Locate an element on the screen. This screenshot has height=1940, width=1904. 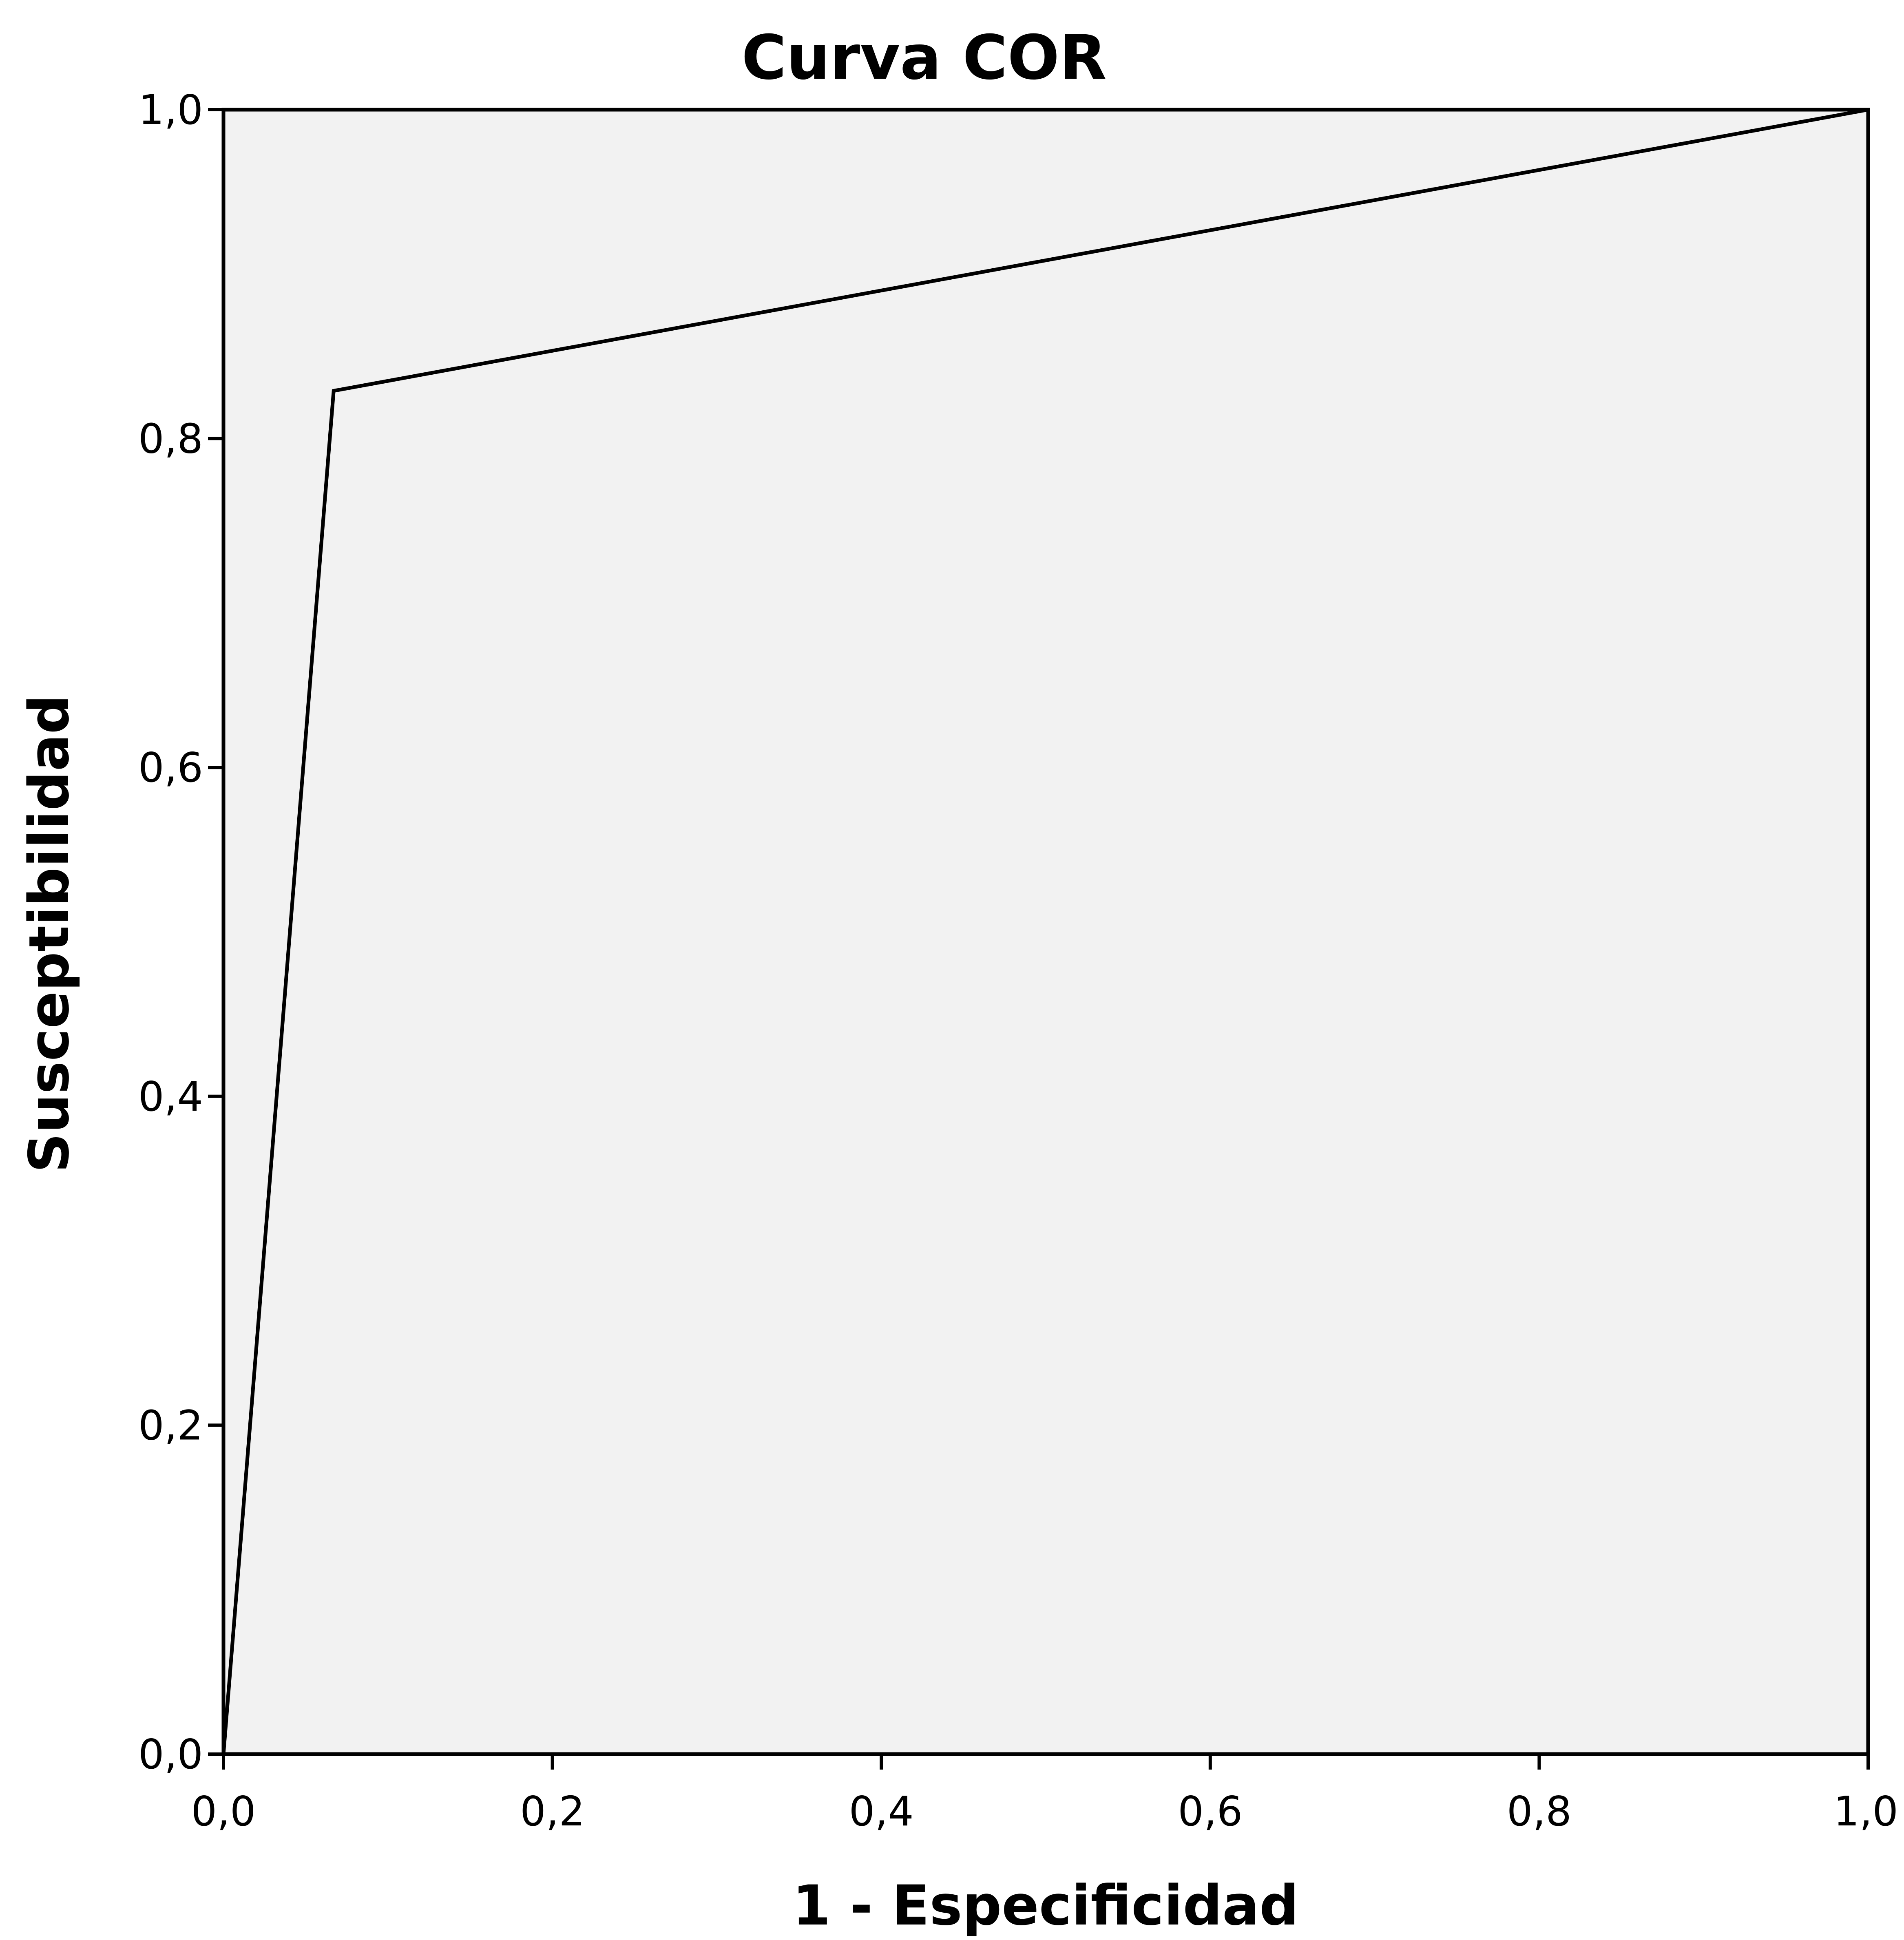
y-axis: 0,0 0,2 0,4 0,6 0,8 1,0 is located at coordinates (180, 932).